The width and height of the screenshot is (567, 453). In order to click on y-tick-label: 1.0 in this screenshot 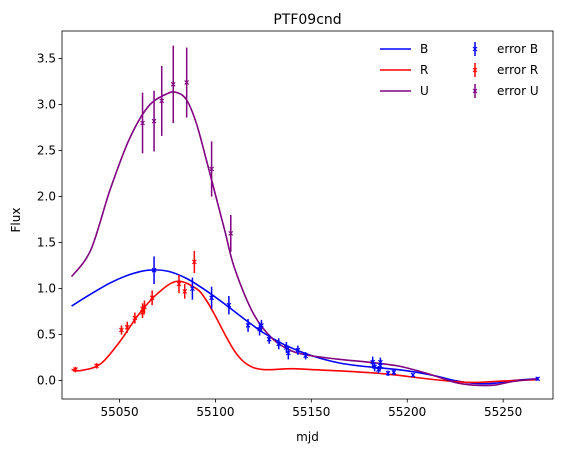, I will do `click(46, 289)`.